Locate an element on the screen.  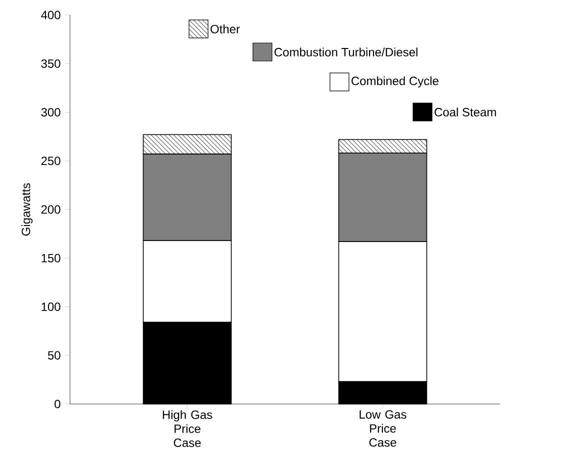
x-tick-label: High Gas Price Case is located at coordinates (187, 429).